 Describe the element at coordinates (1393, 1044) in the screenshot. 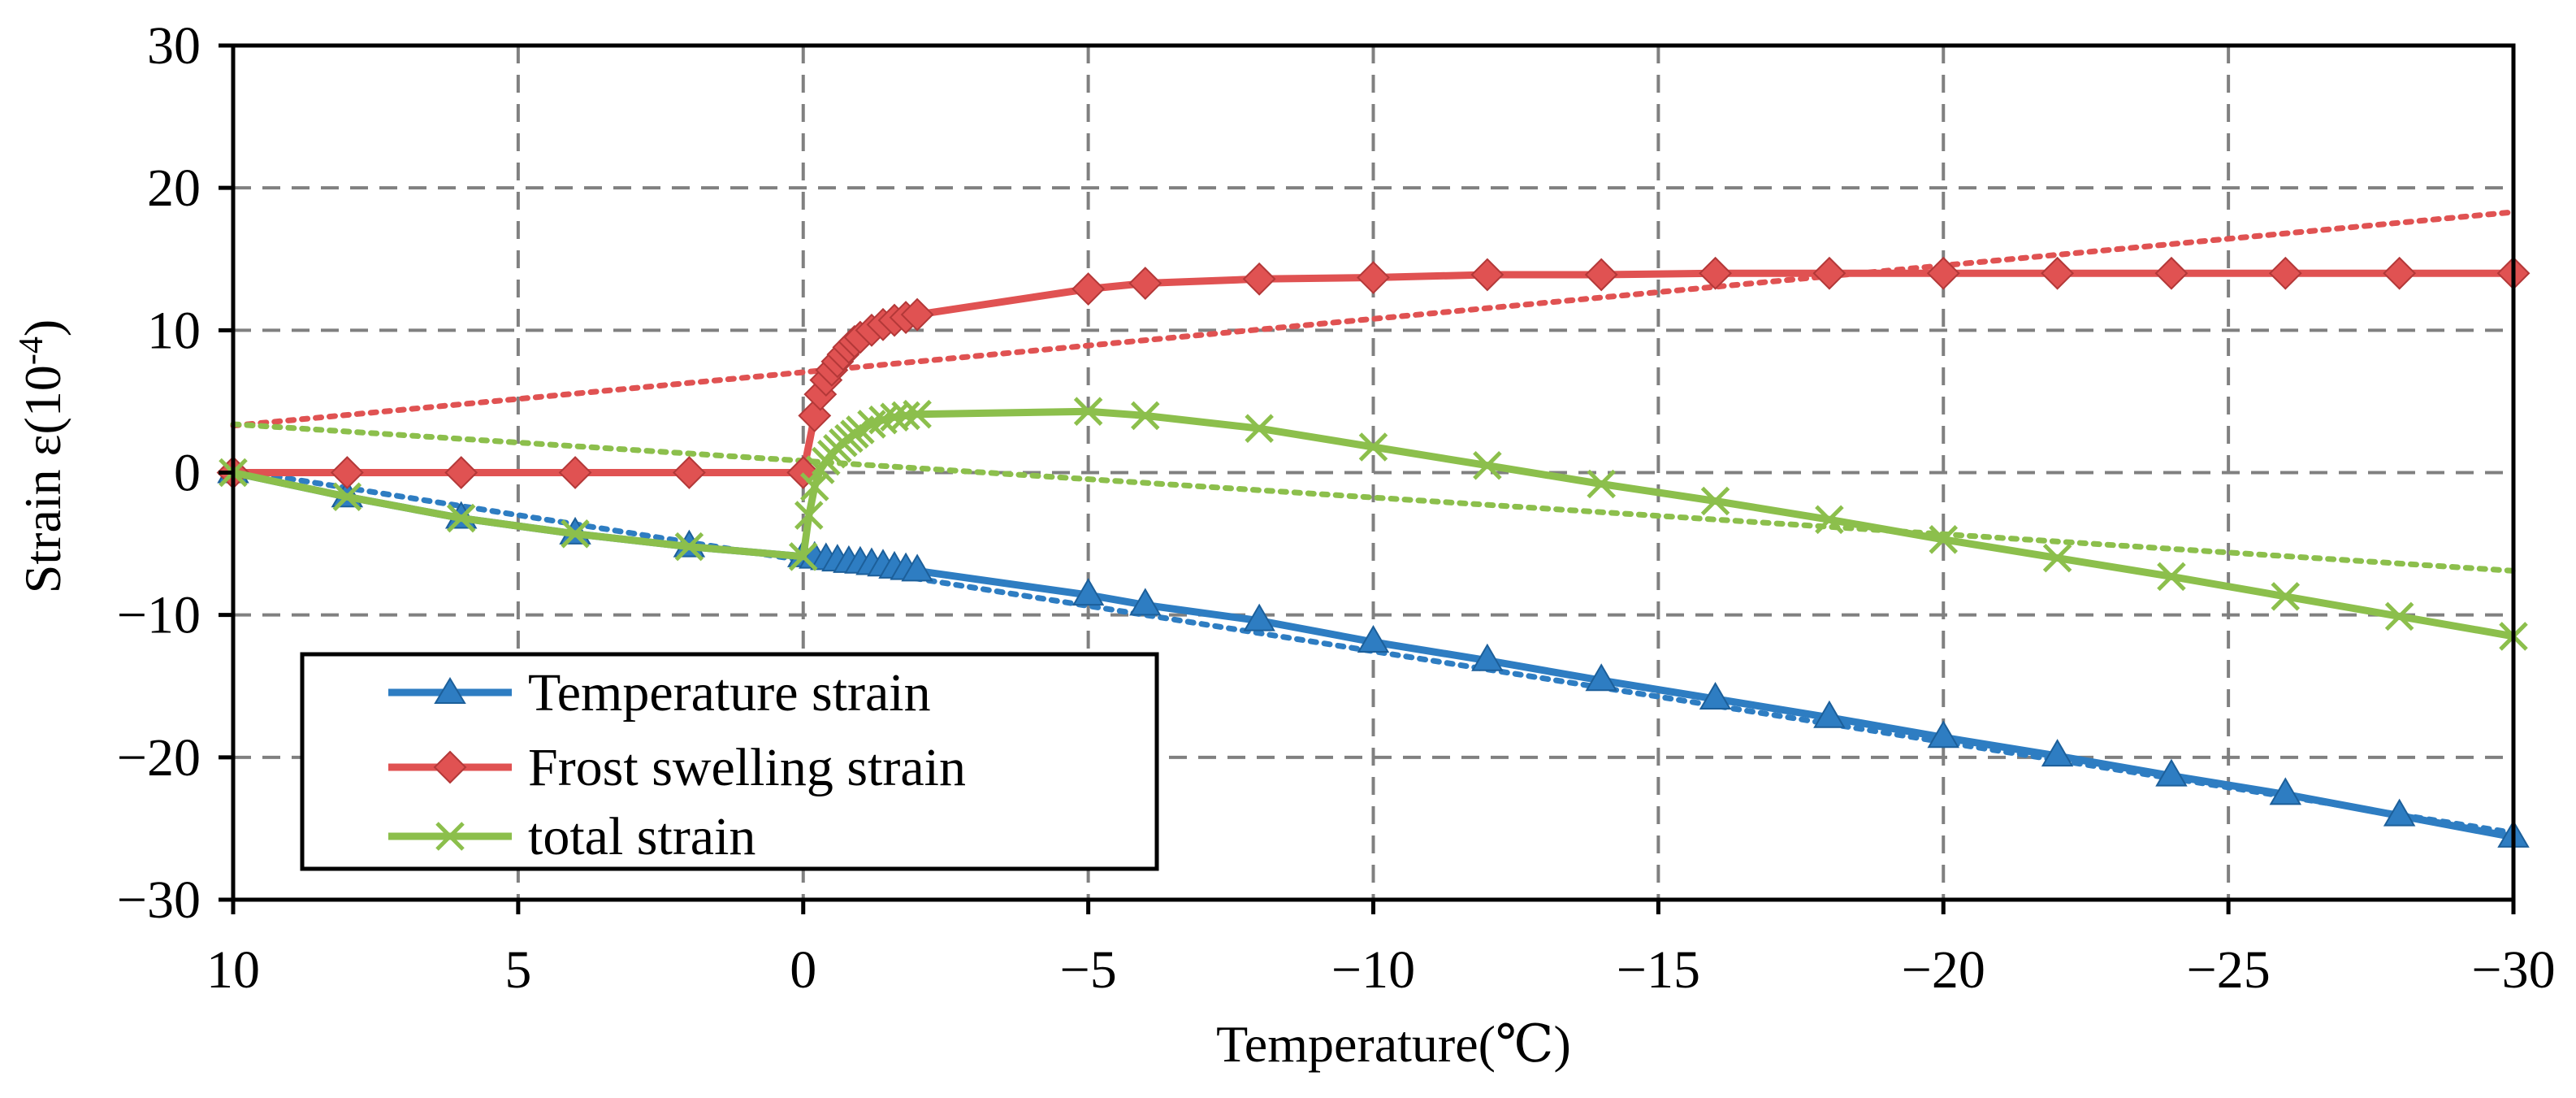

I see `x-axis-title: Temperature(℃)` at that location.